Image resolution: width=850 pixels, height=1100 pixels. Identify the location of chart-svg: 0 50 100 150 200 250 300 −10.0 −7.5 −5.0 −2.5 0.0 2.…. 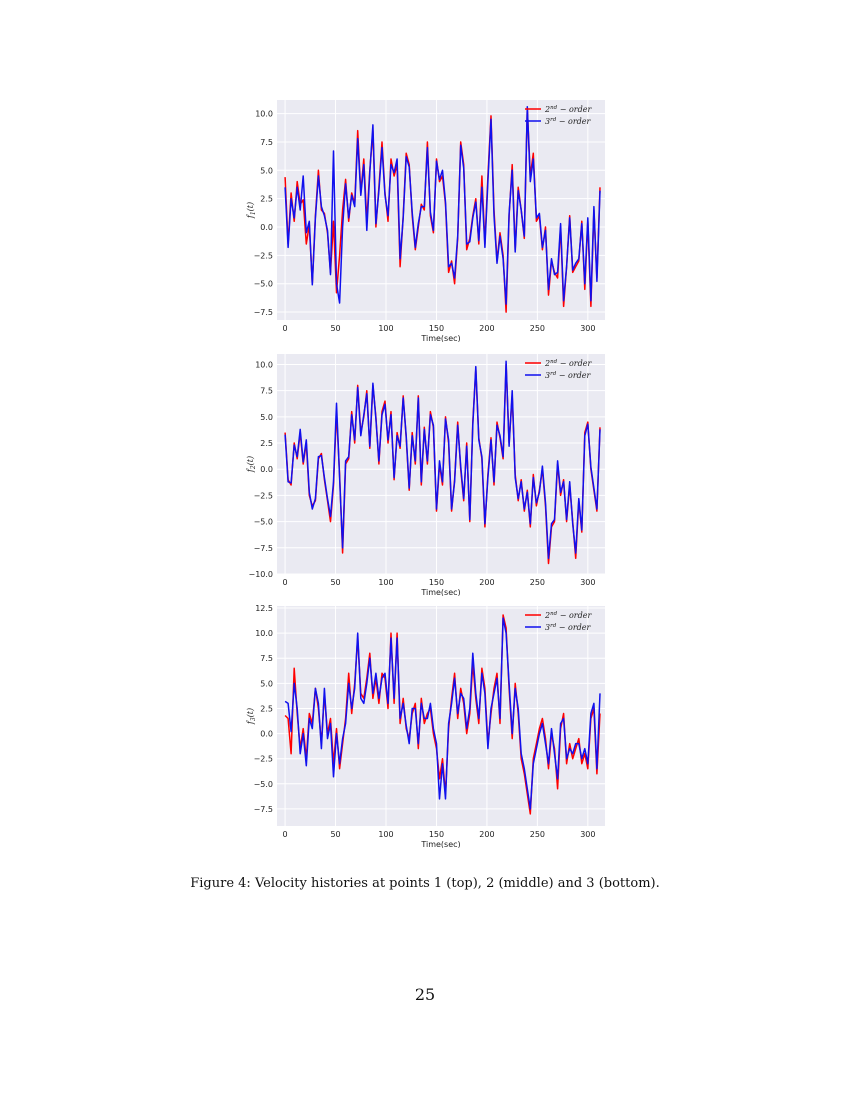
(425, 475).